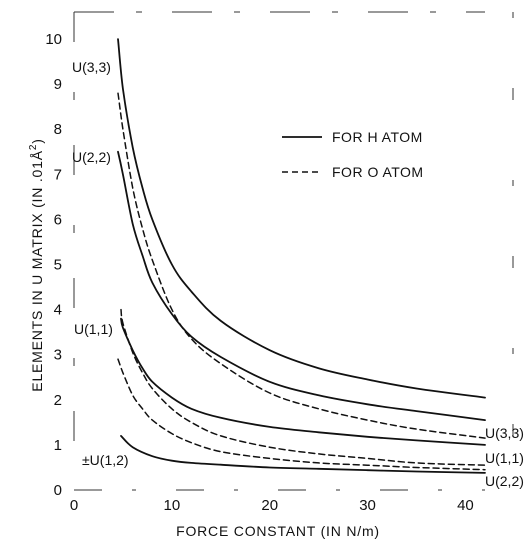 This screenshot has width=525, height=543. I want to click on x-tick-label: 0, so click(74, 505).